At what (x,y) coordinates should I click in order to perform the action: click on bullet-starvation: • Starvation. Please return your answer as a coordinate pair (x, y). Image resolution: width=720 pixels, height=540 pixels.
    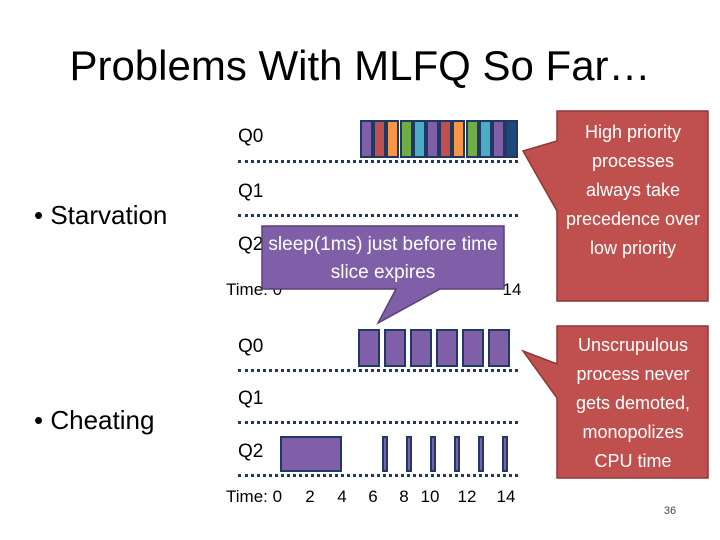
    Looking at the image, I should click on (101, 215).